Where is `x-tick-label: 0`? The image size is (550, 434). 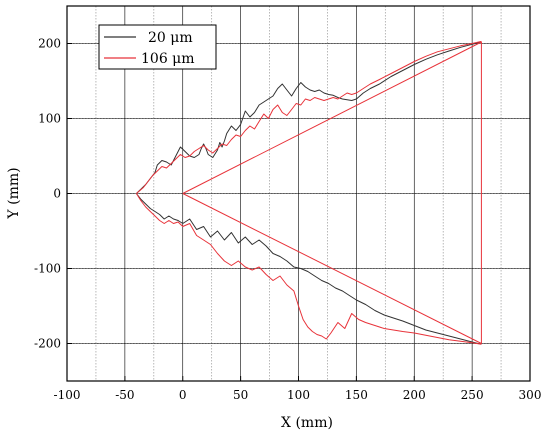 x-tick-label: 0 is located at coordinates (183, 395).